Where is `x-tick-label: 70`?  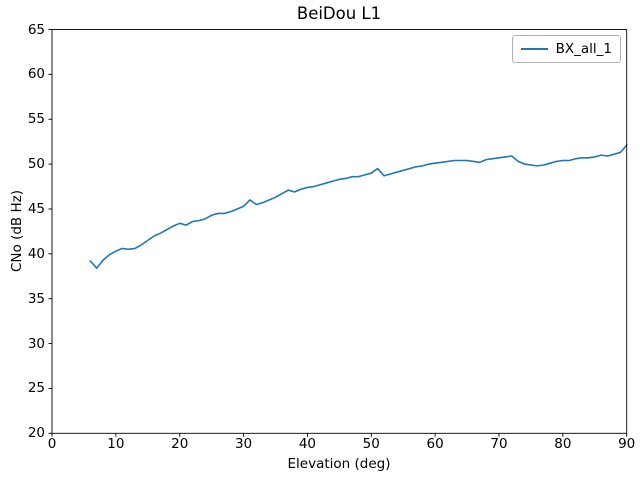
x-tick-label: 70 is located at coordinates (499, 444).